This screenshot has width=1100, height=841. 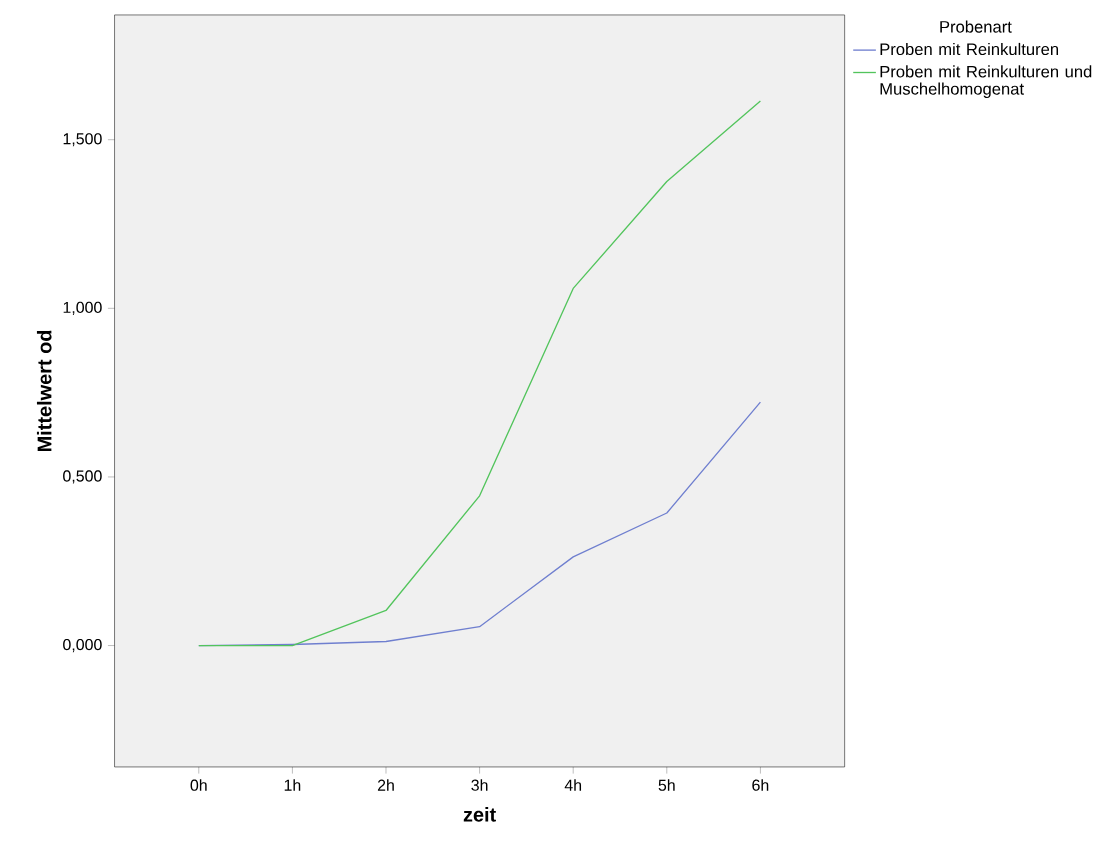 I want to click on x-axis-title: zeit, so click(x=479, y=814).